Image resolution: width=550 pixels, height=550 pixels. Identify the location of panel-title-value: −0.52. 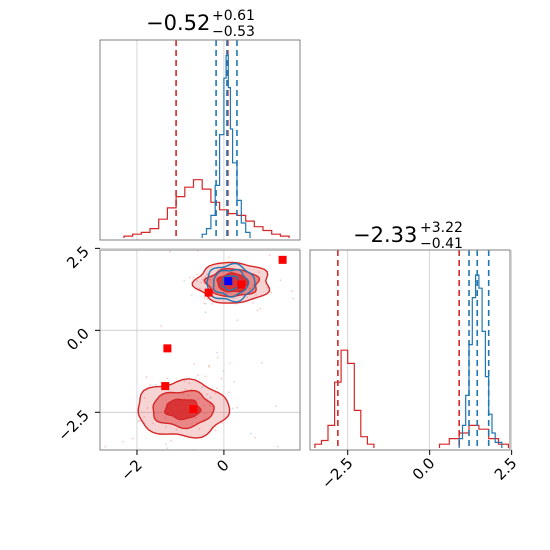
(178, 23).